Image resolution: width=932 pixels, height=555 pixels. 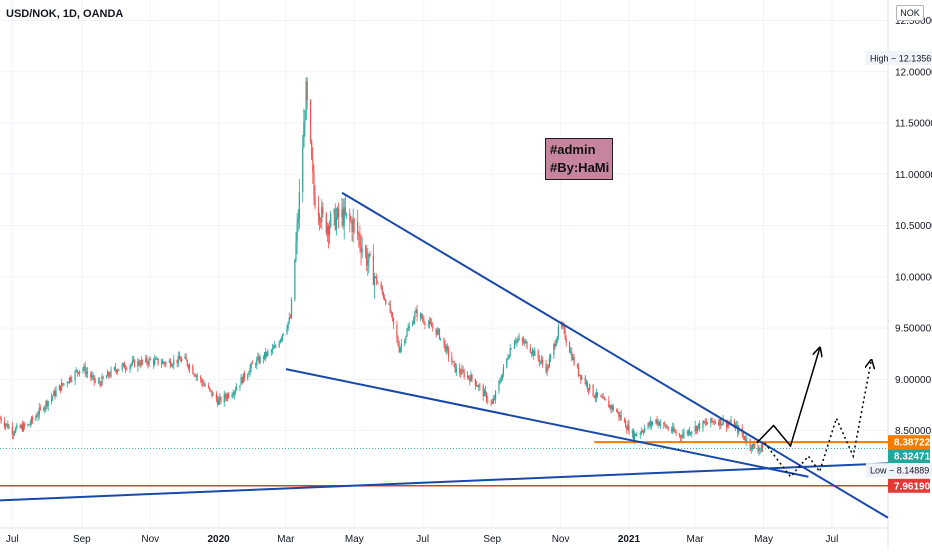 I want to click on y-tick-label: 11.00000, so click(x=913, y=175).